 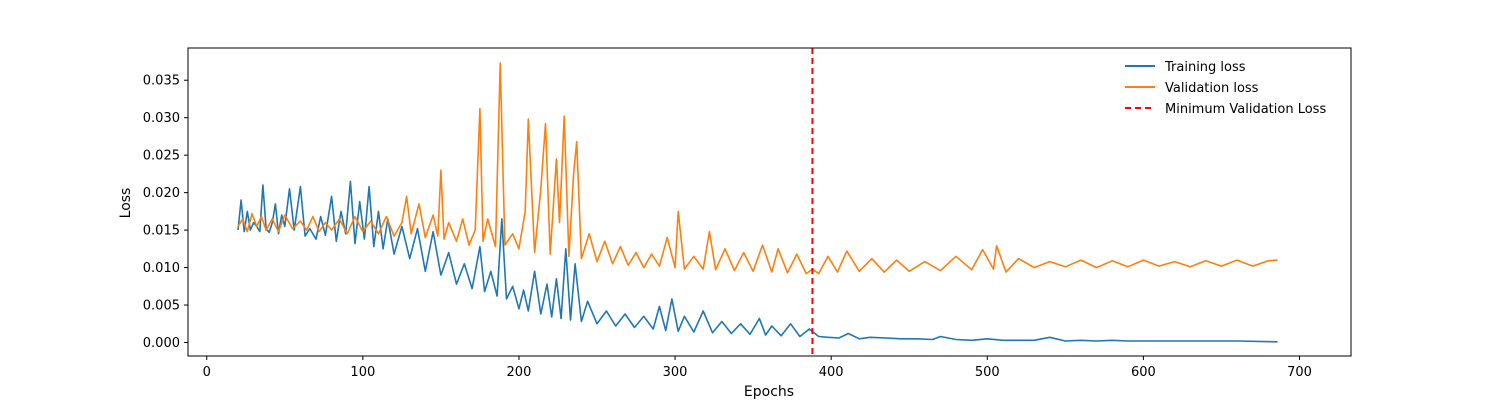 What do you see at coordinates (1245, 109) in the screenshot?
I see `legend-label: Minimum Validation Loss` at bounding box center [1245, 109].